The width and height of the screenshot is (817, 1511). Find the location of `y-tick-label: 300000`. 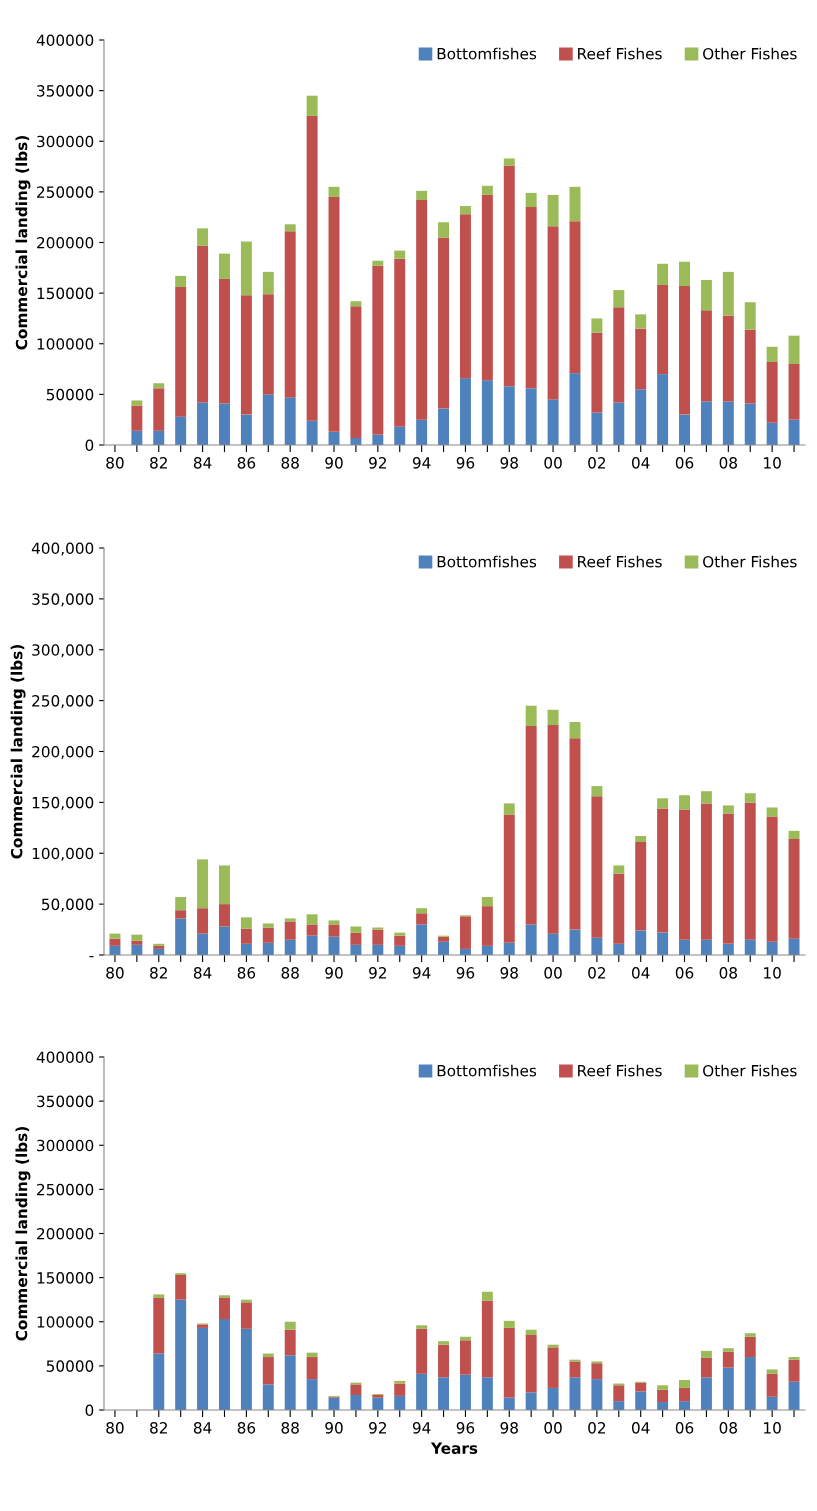

y-tick-label: 300000 is located at coordinates (65, 1145).